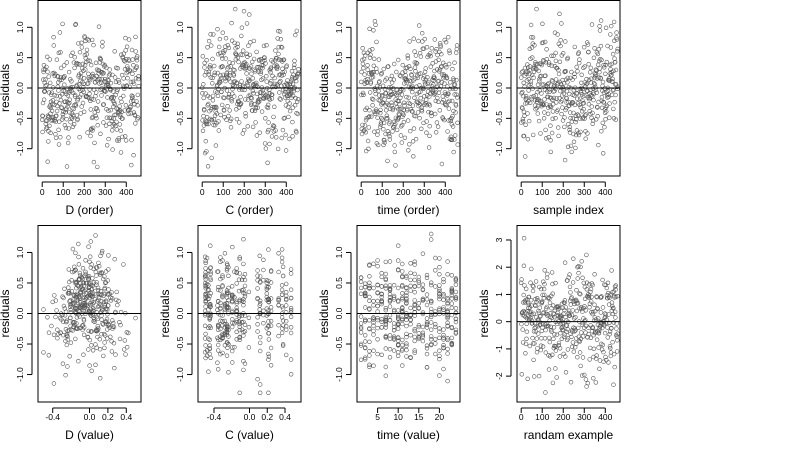 The width and height of the screenshot is (800, 450). What do you see at coordinates (568, 314) in the screenshot?
I see `plot-frame` at bounding box center [568, 314].